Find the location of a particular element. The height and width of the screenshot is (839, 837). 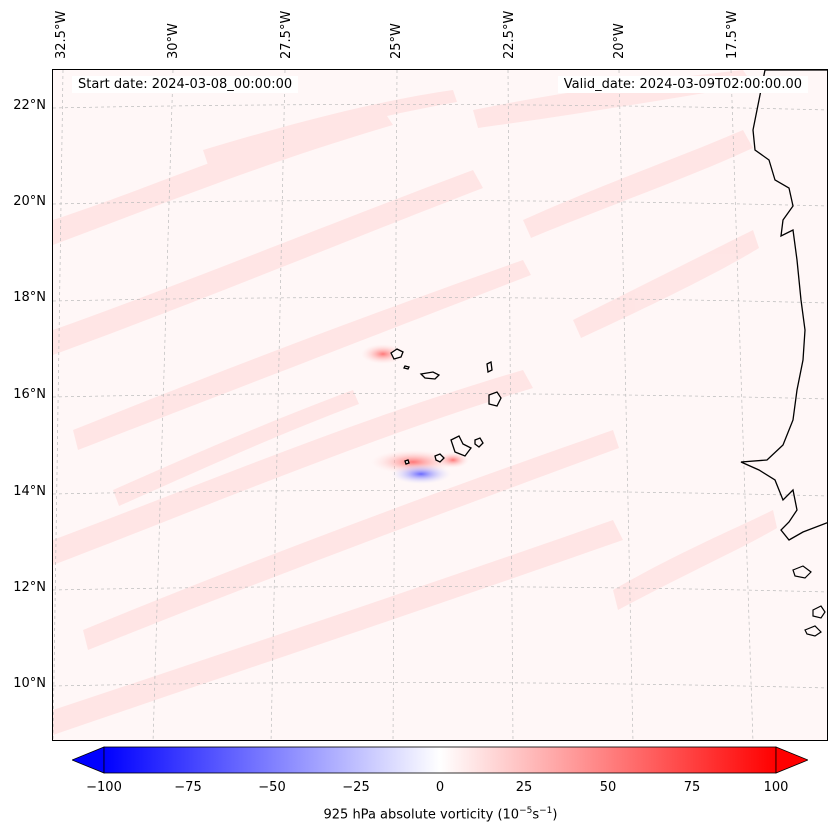

colorbar is located at coordinates (440, 760).